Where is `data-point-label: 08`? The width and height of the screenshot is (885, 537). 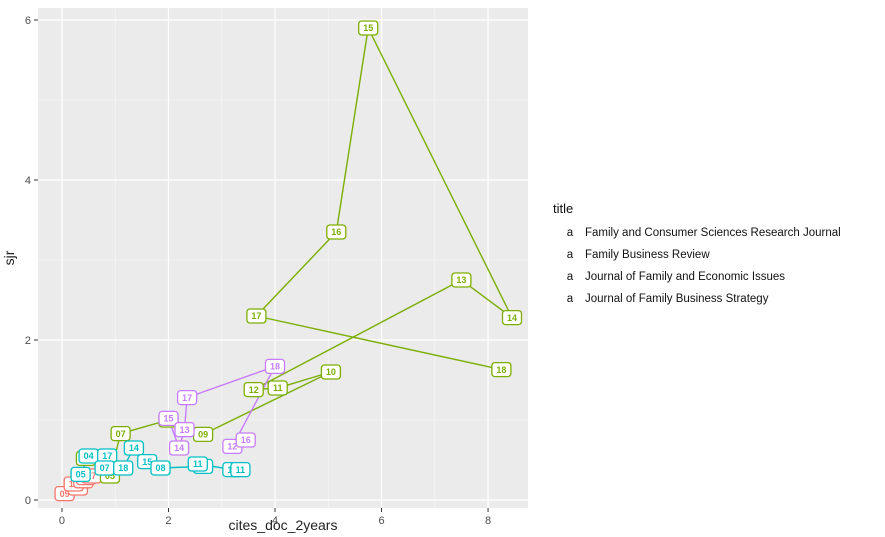
data-point-label: 08 is located at coordinates (160, 468).